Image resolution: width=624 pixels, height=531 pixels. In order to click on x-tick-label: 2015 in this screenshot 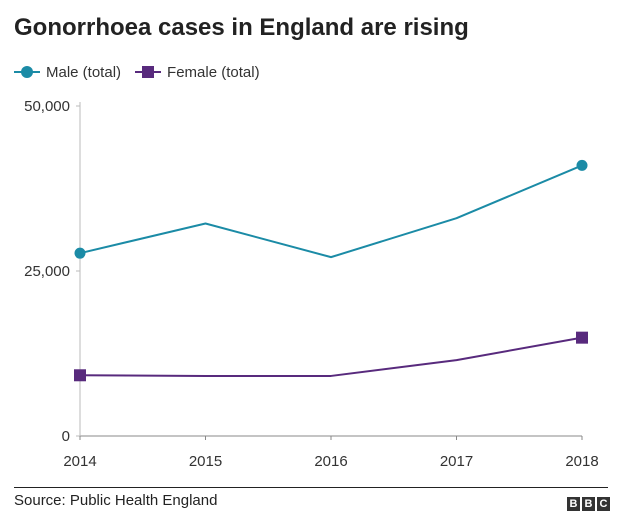, I will do `click(205, 461)`.